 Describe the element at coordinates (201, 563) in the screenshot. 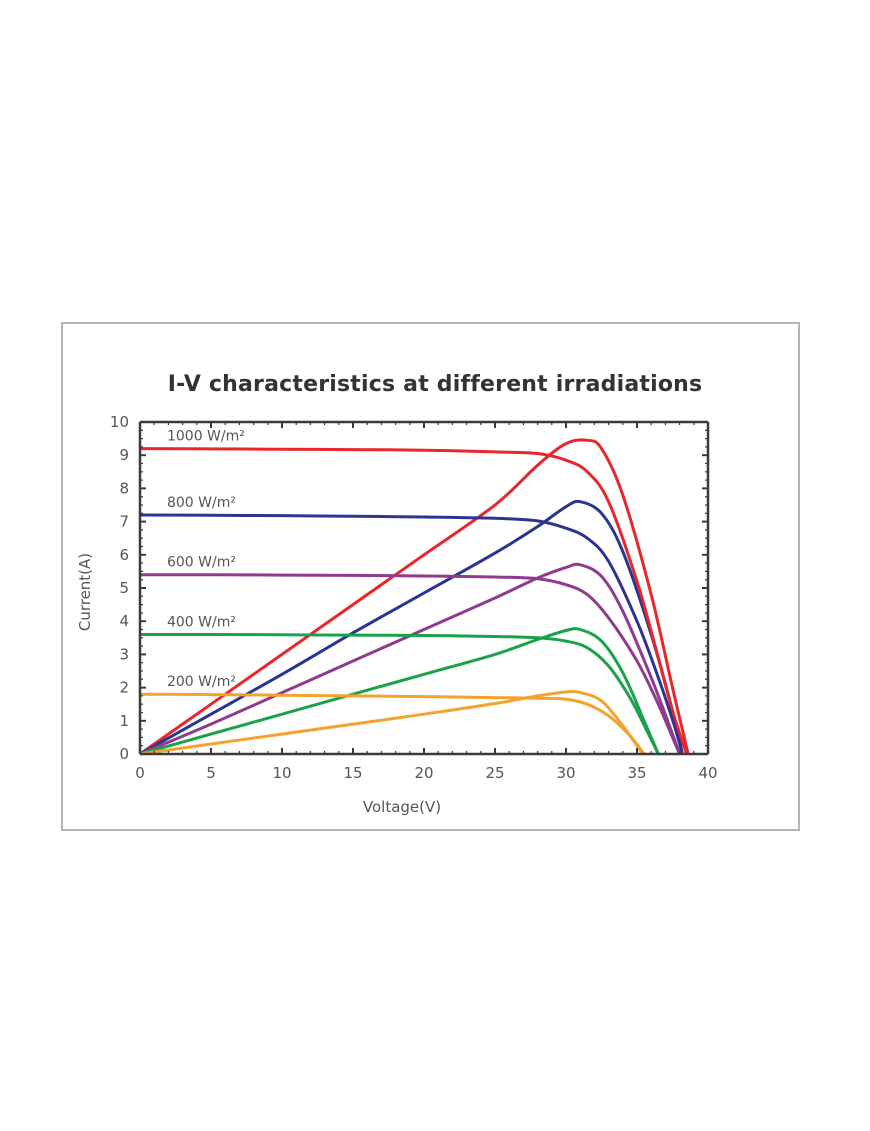

I see `series-label-2: 600 W/m²` at that location.